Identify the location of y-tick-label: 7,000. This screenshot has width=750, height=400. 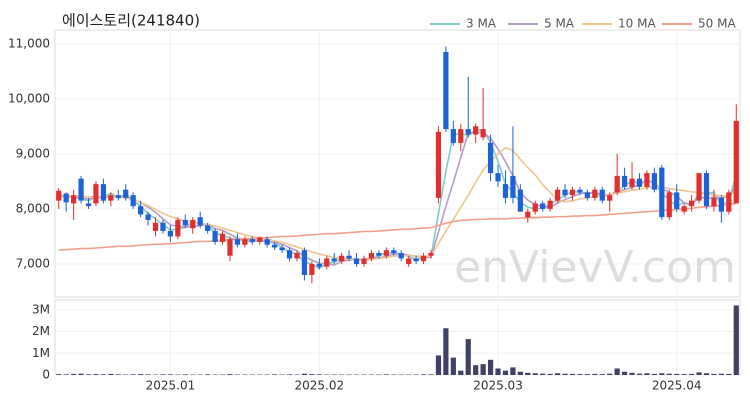
(33, 263).